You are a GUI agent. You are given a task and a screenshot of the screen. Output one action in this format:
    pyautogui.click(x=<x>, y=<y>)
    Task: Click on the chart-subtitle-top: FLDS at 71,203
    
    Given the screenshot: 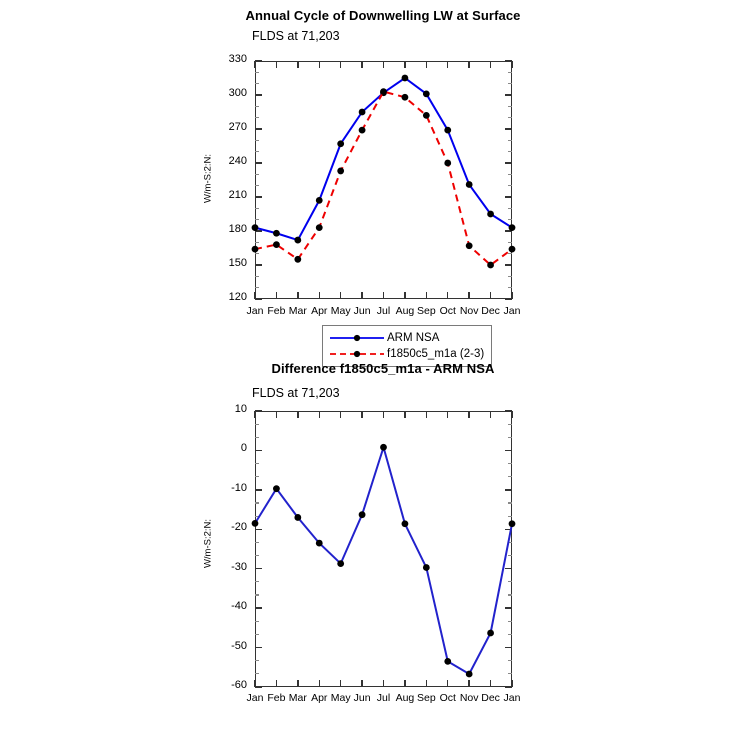 What is the action you would take?
    pyautogui.click(x=296, y=36)
    